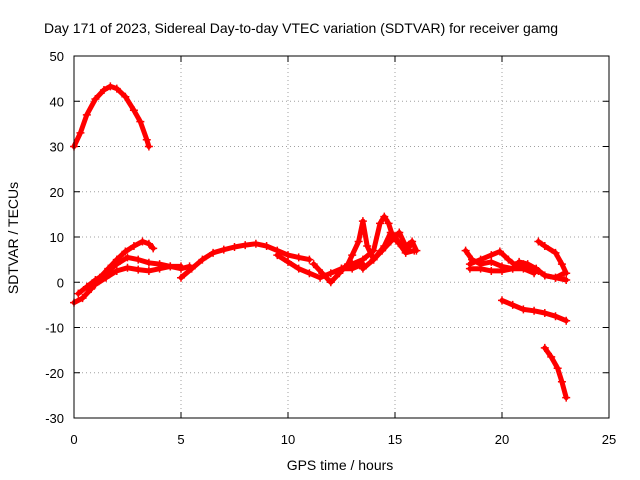  What do you see at coordinates (54, 328) in the screenshot?
I see `y-tick-label: -10` at bounding box center [54, 328].